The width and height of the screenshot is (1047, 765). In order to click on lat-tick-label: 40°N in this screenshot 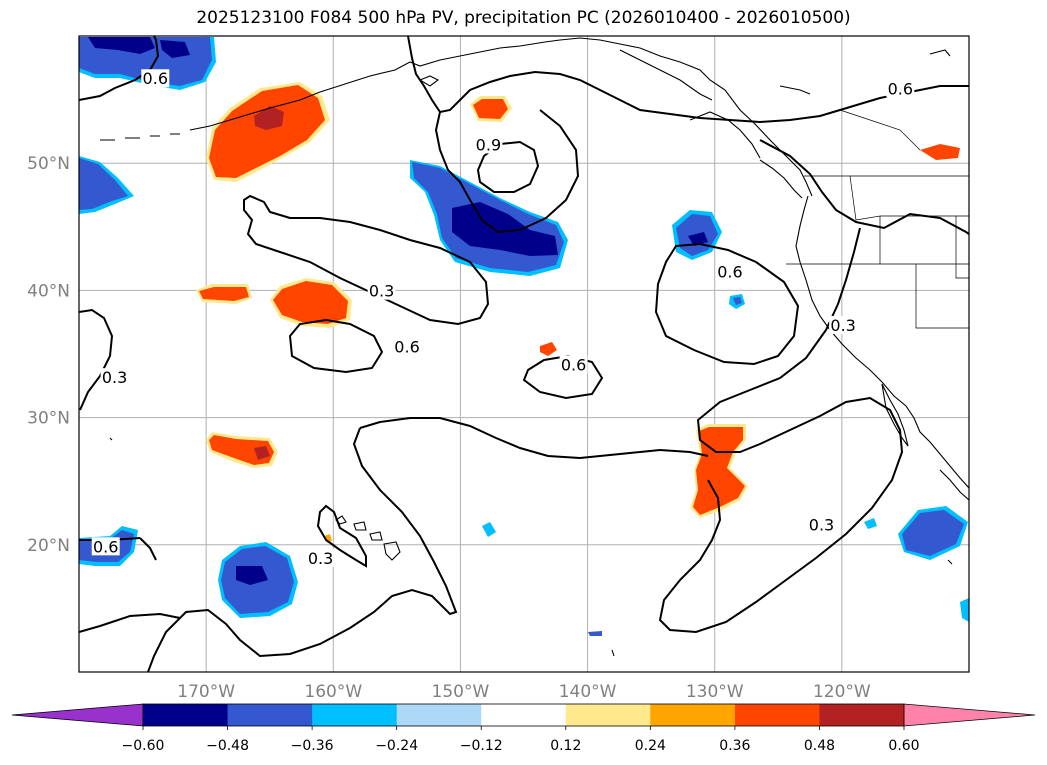, I will do `click(48, 291)`.